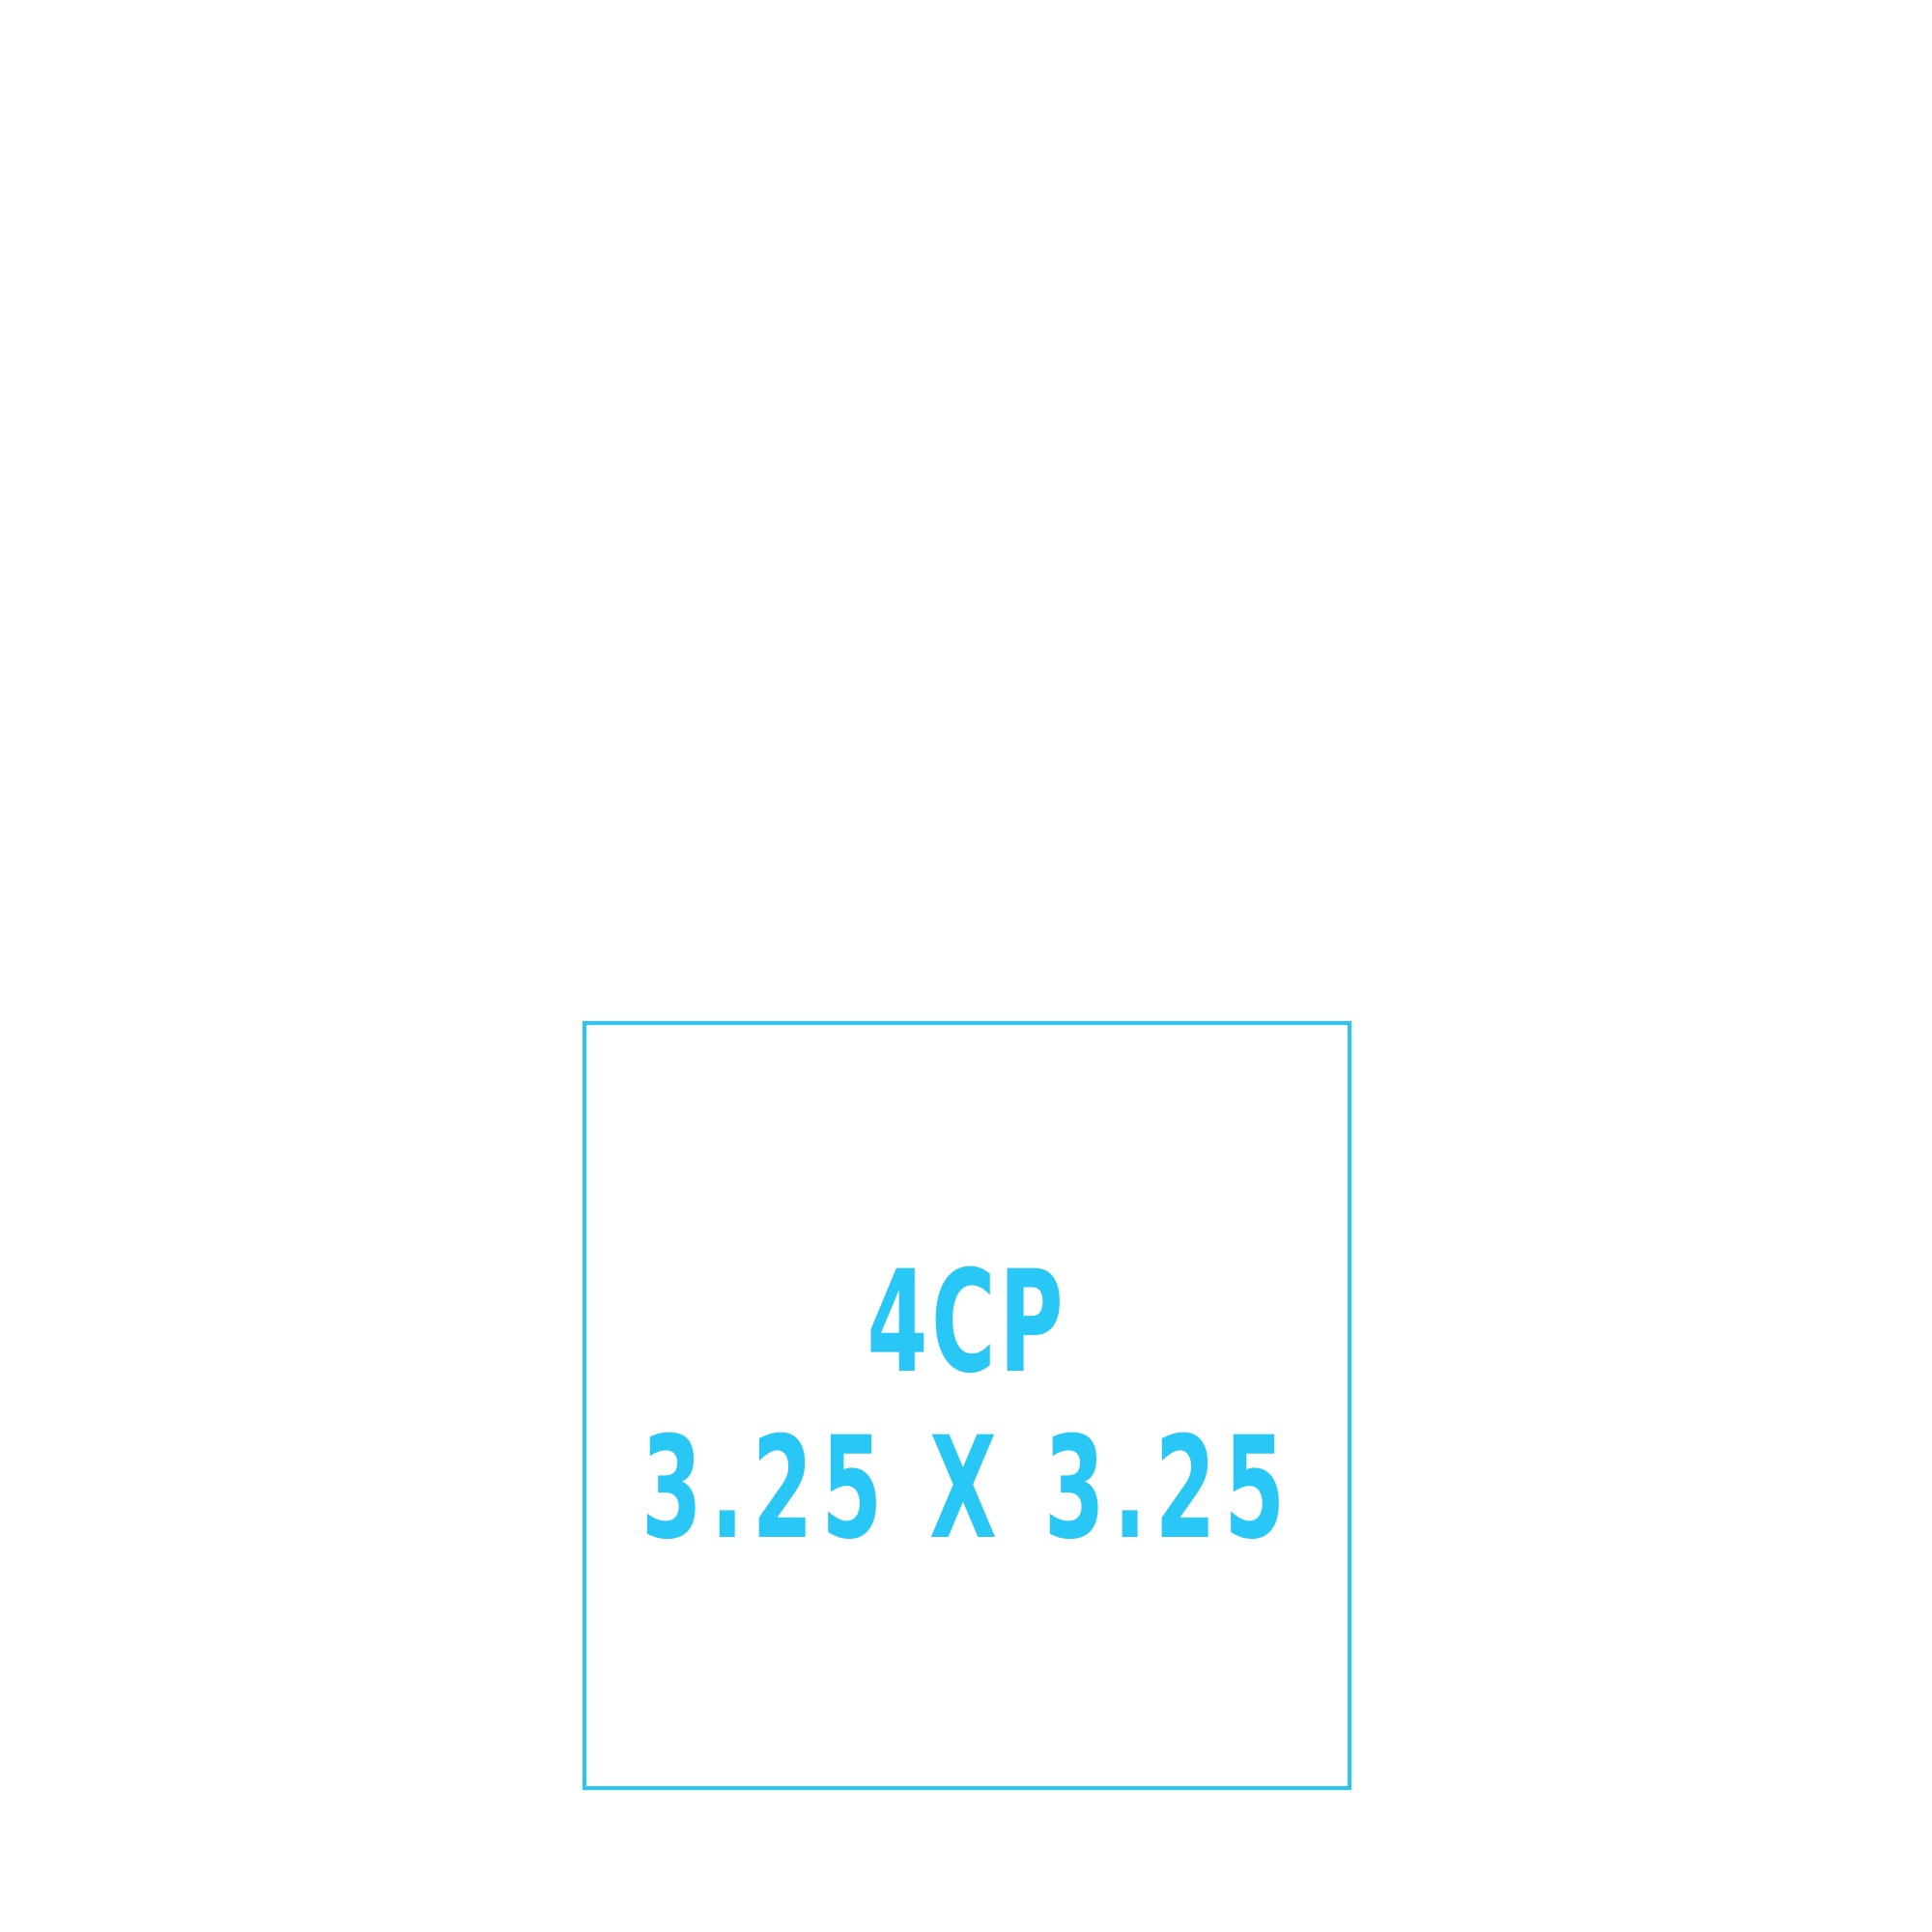 The height and width of the screenshot is (1932, 1932). I want to click on imprint-size-label: 3.25 X 3.25, so click(966, 1488).